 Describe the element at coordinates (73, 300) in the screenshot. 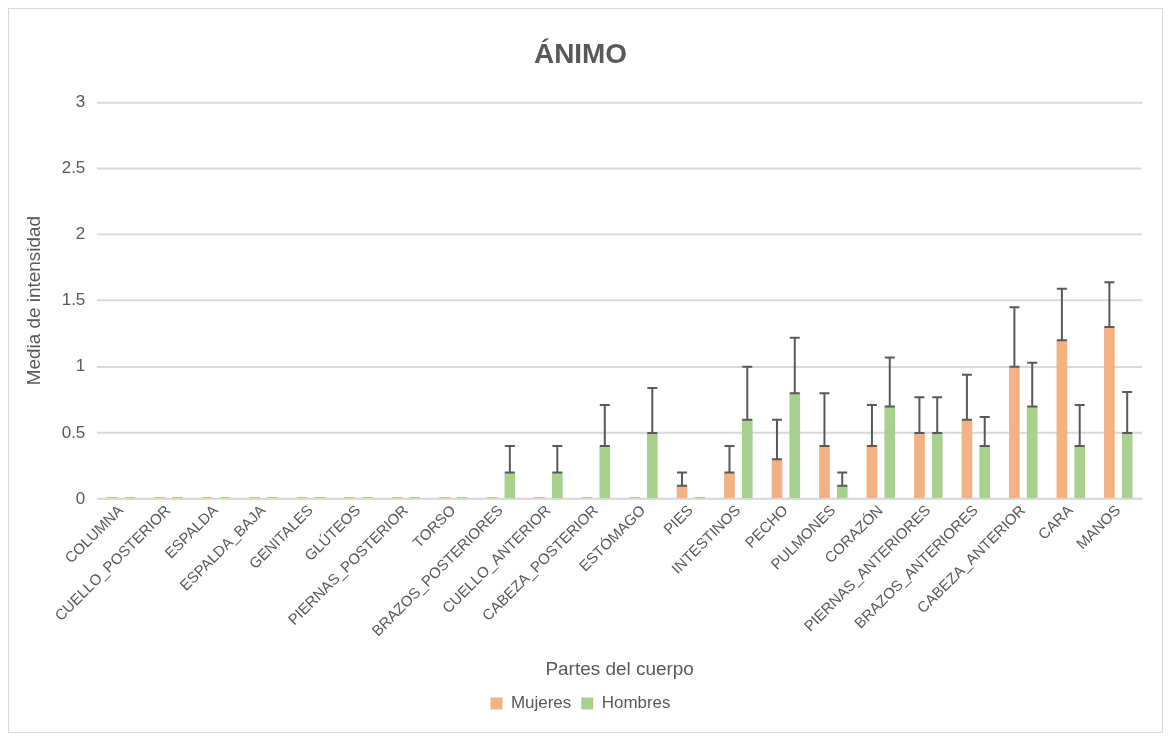

I see `y-tick-label: 1.5` at that location.